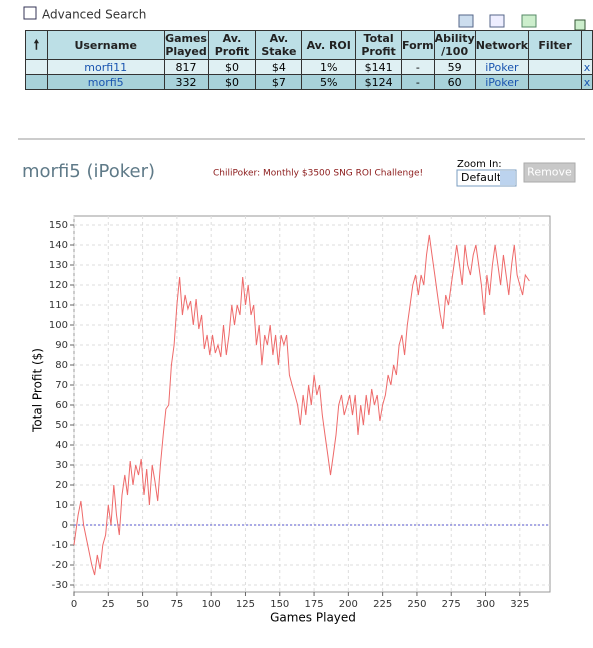 The height and width of the screenshot is (648, 593). I want to click on x-tick-label: 250, so click(416, 604).